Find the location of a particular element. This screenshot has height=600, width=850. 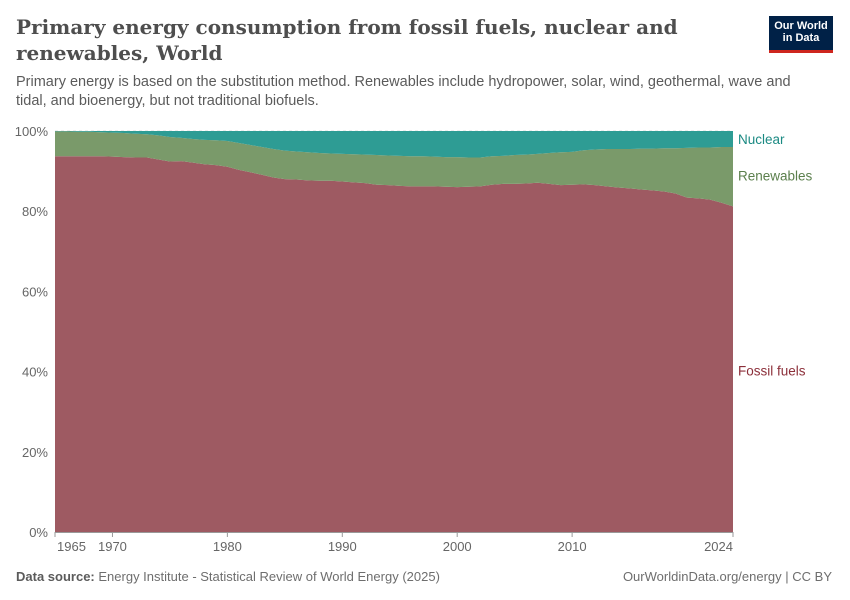

y-tick-label: 20% is located at coordinates (35, 452).